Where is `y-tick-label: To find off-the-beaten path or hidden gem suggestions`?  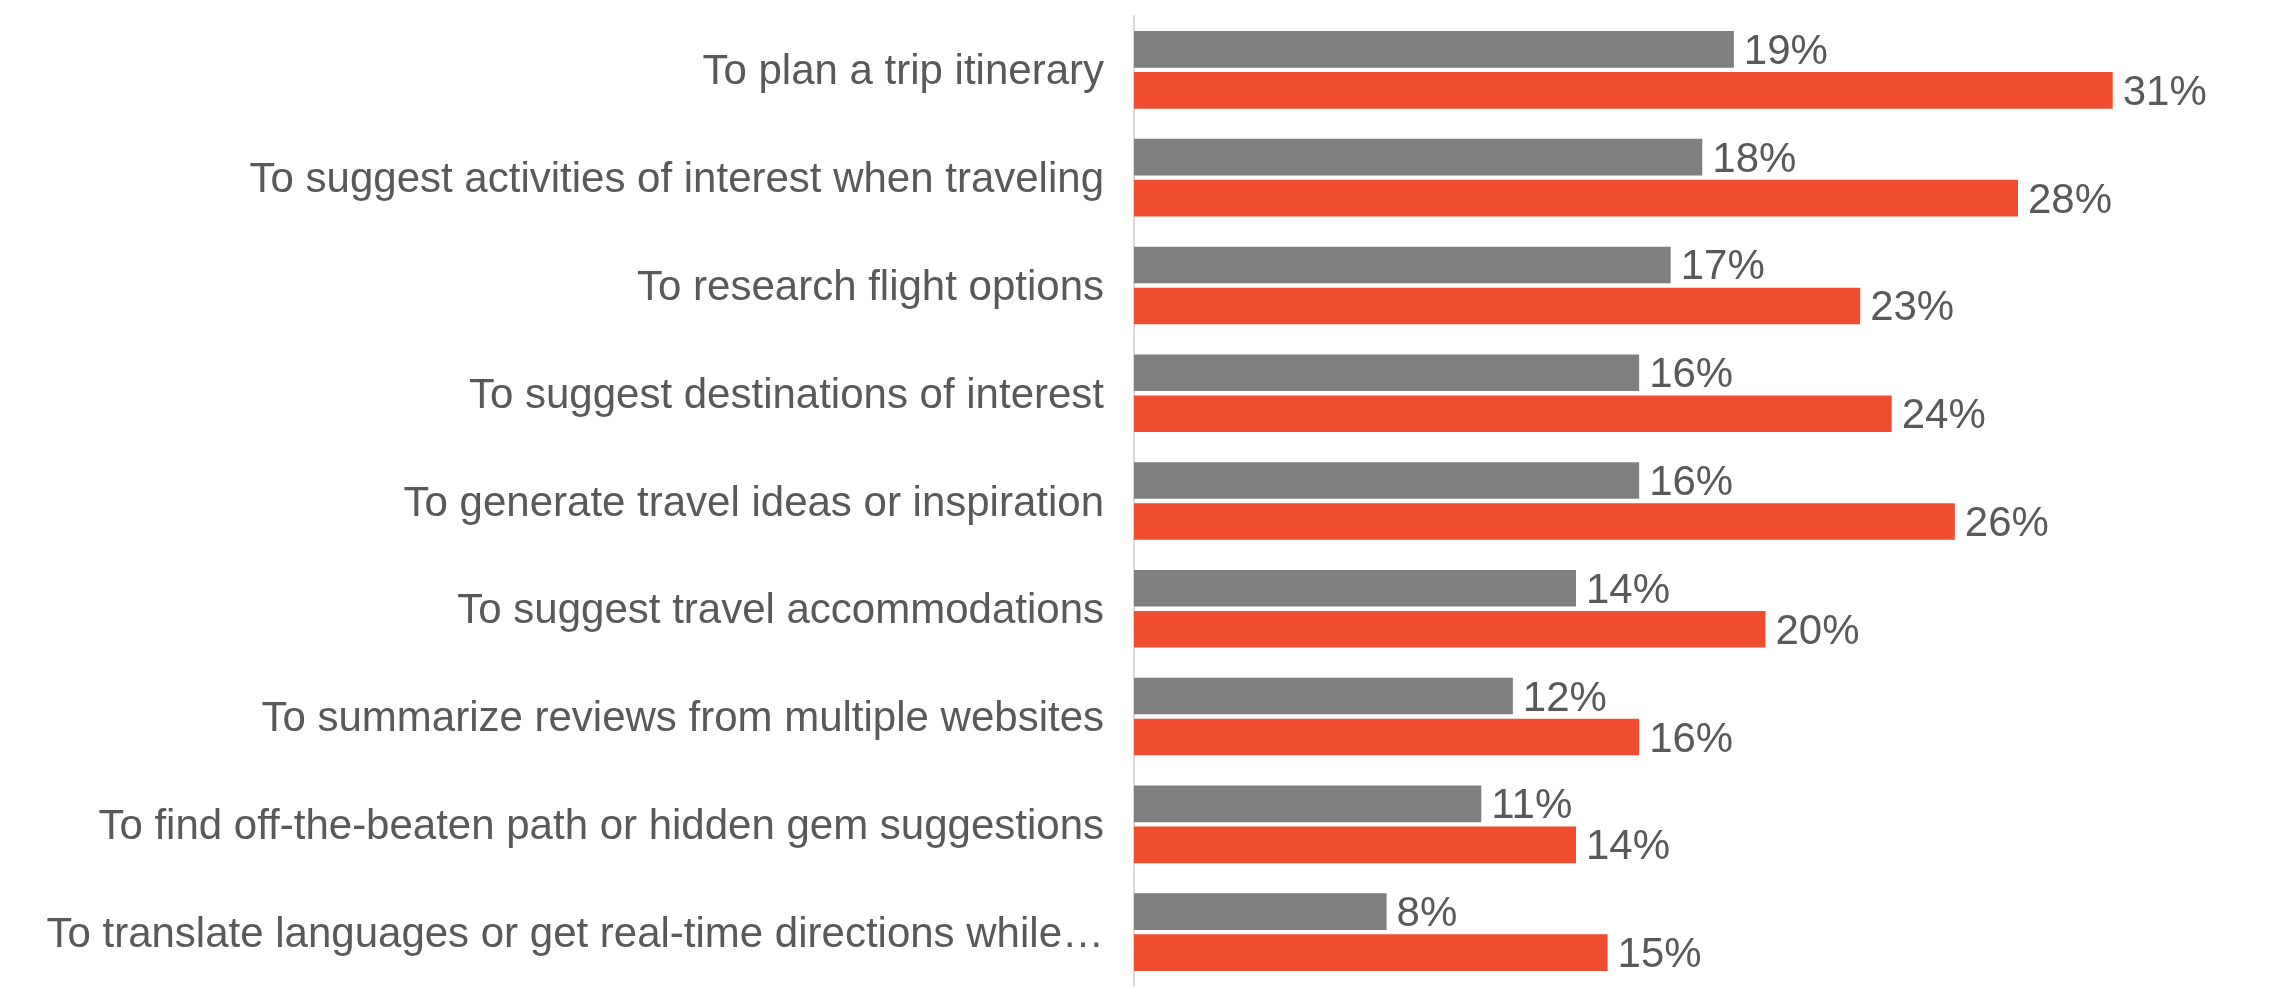 y-tick-label: To find off-the-beaten path or hidden gem suggestions is located at coordinates (601, 824).